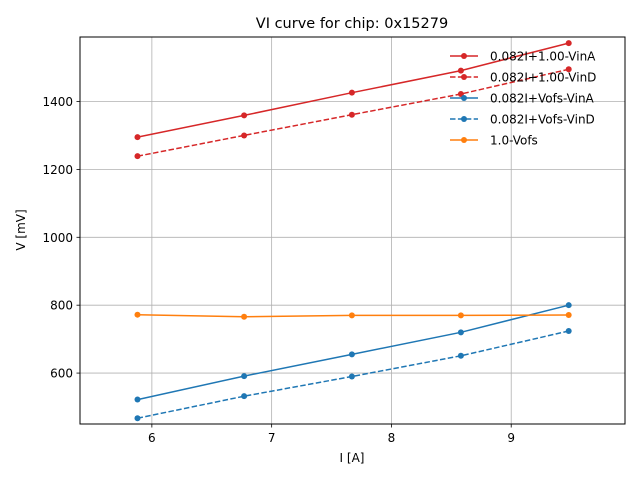 This screenshot has height=480, width=640. I want to click on x-axis-label: I [A], so click(352, 458).